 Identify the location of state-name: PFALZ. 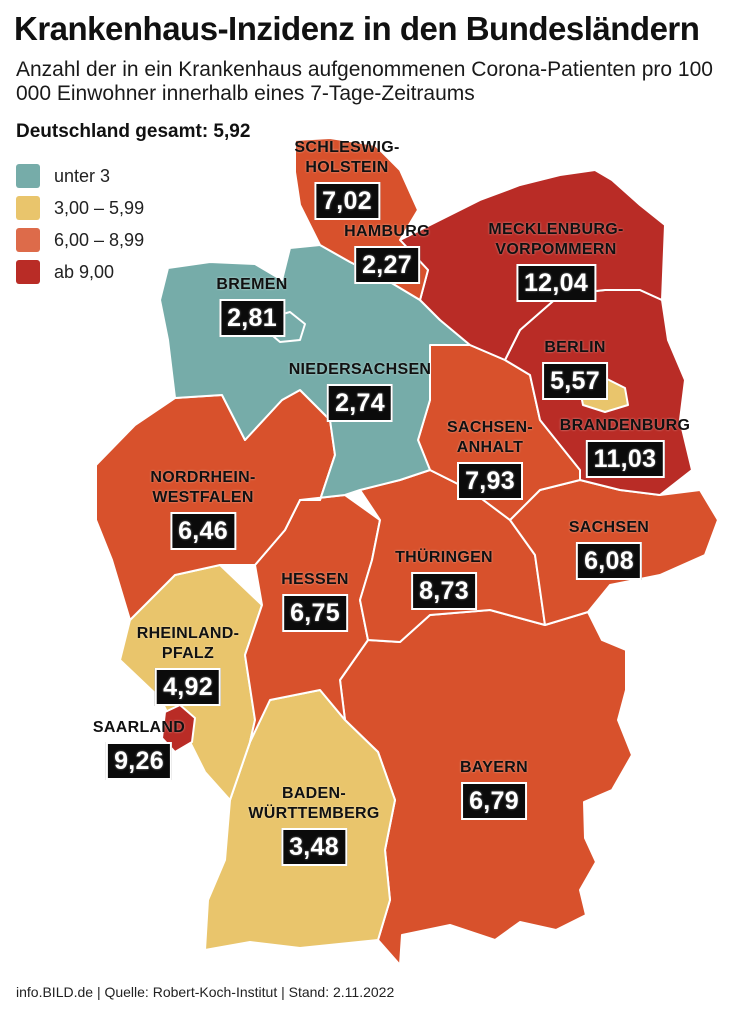
(188, 653).